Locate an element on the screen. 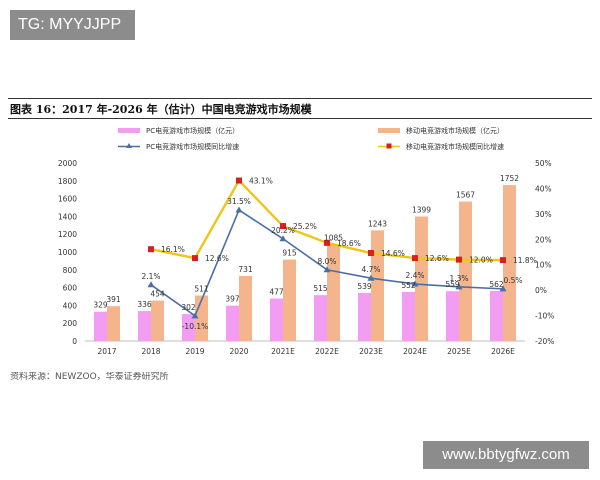  pc-growth-label: 0.5% is located at coordinates (512, 280).